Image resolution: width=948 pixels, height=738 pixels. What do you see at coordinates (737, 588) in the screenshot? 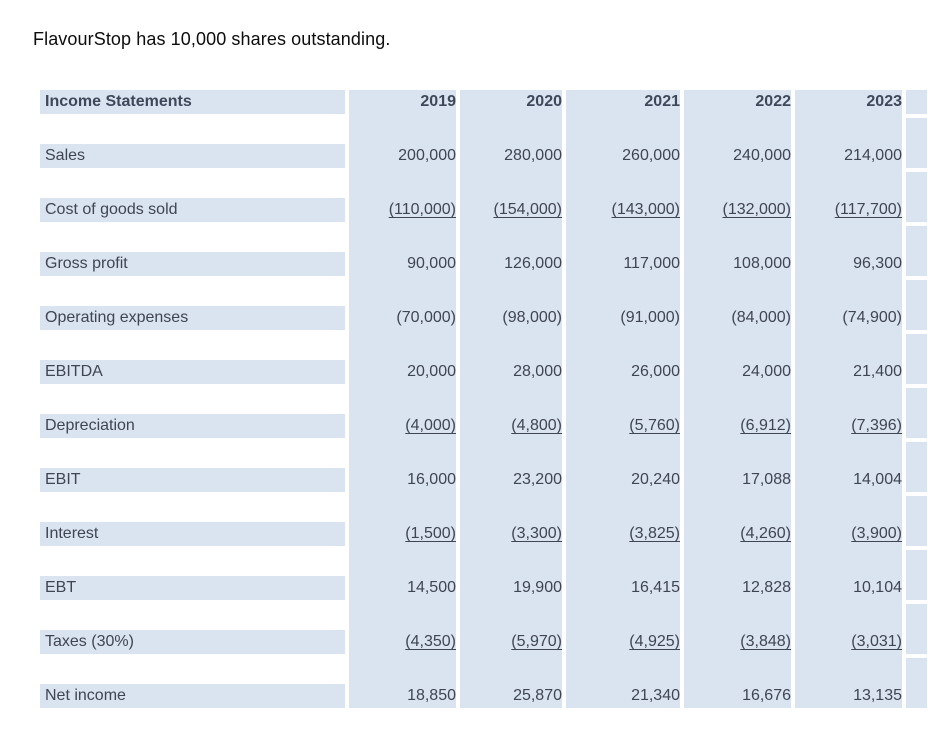
I see `value-cell: 12,828` at bounding box center [737, 588].